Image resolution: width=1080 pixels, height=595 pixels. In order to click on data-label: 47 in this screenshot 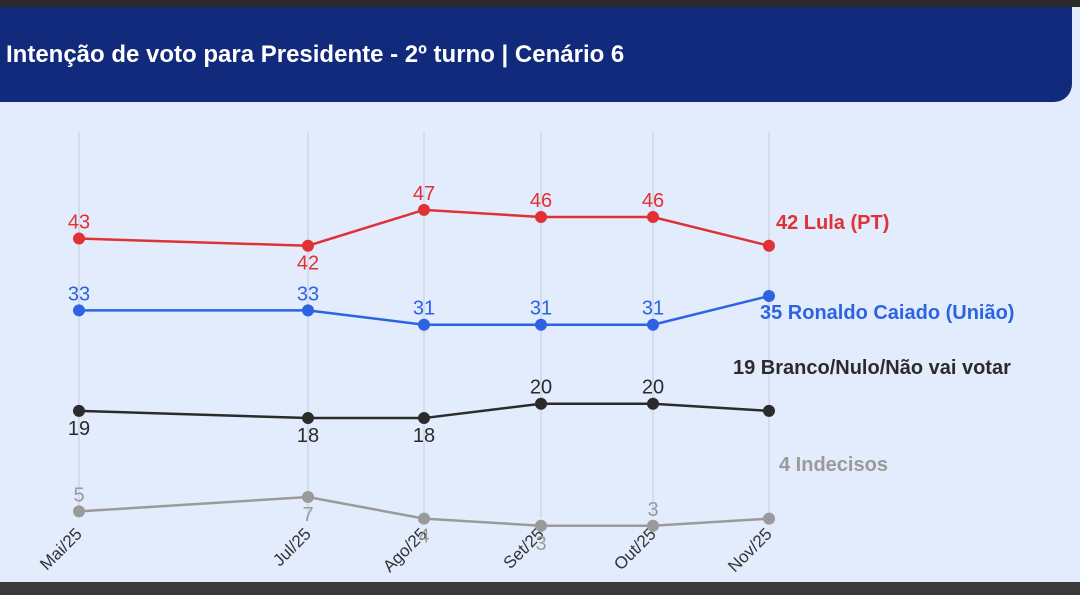, I will do `click(424, 194)`.